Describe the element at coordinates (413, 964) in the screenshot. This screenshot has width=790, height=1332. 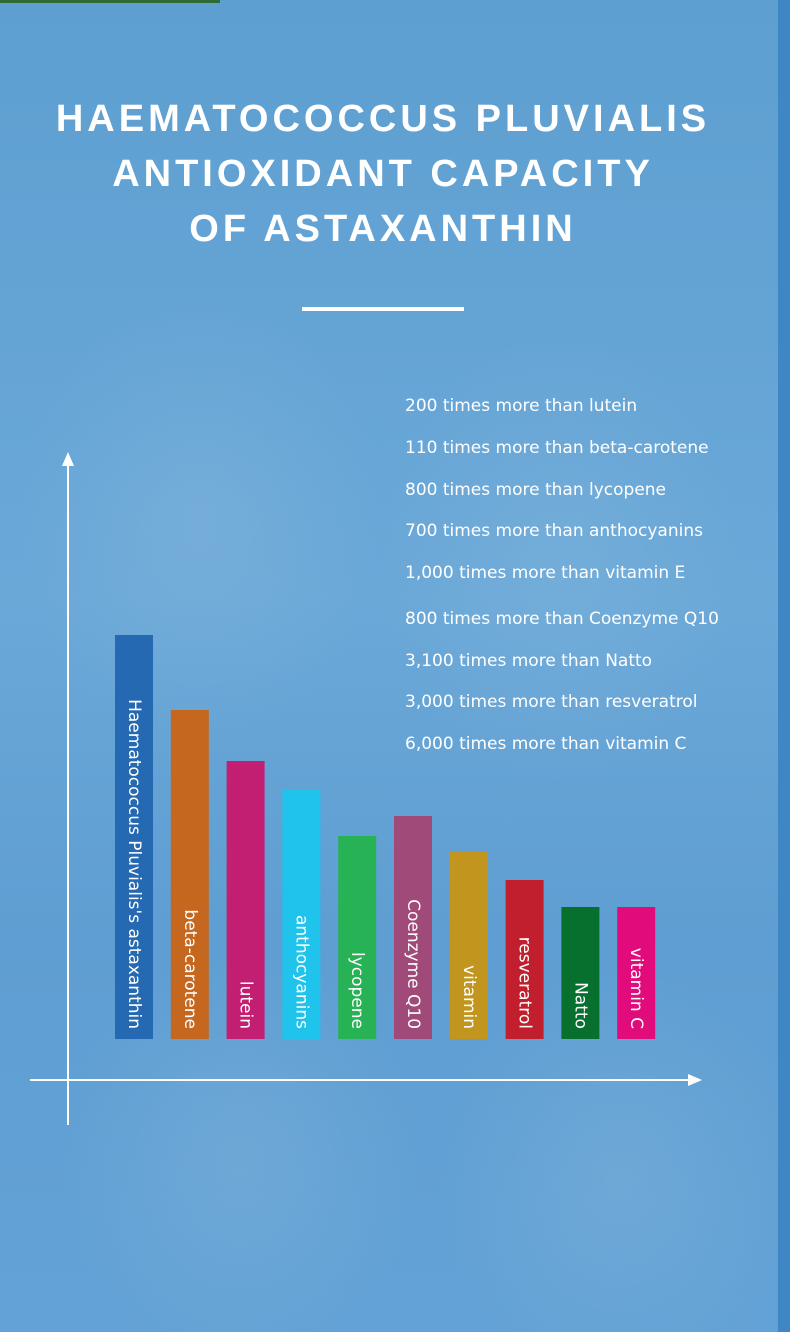
I see `bar-label: Coenzyme Q10` at that location.